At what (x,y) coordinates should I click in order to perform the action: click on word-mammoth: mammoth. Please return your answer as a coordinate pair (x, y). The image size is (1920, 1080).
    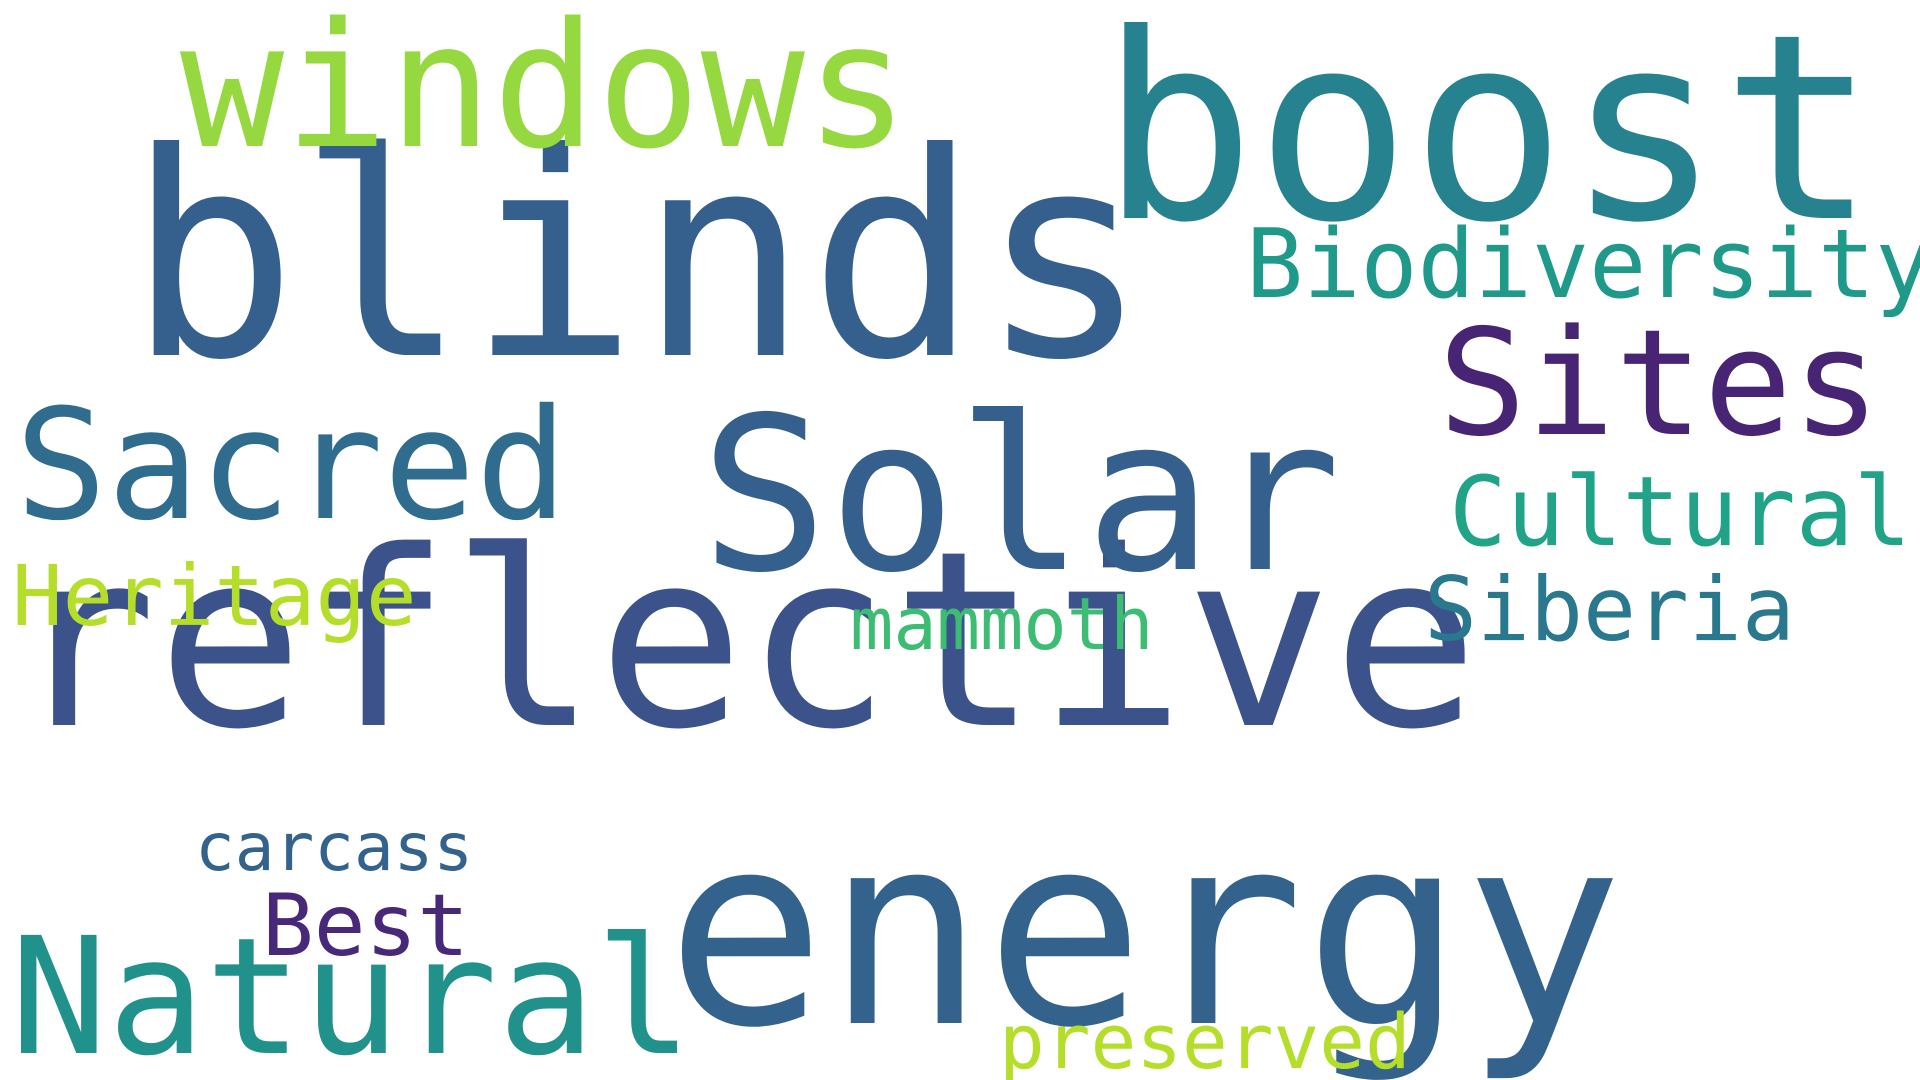
    Looking at the image, I should click on (1002, 624).